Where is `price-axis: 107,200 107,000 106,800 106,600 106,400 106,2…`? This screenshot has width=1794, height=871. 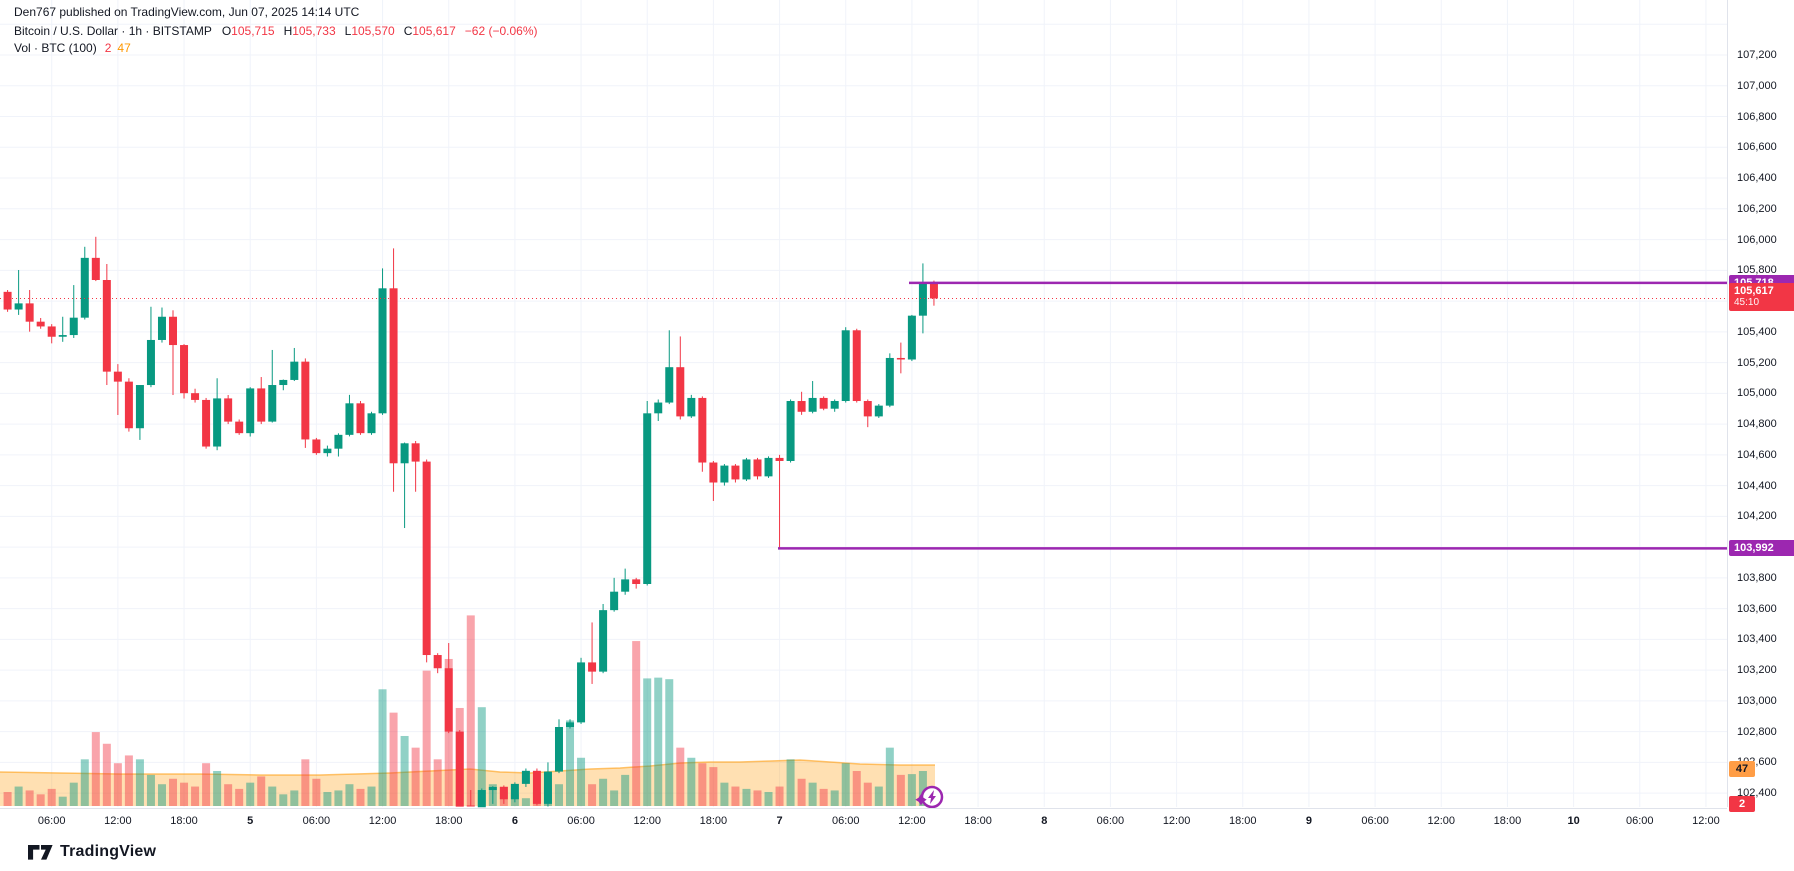 price-axis: 107,200 107,000 106,800 106,600 106,400 106,2… is located at coordinates (1760, 406).